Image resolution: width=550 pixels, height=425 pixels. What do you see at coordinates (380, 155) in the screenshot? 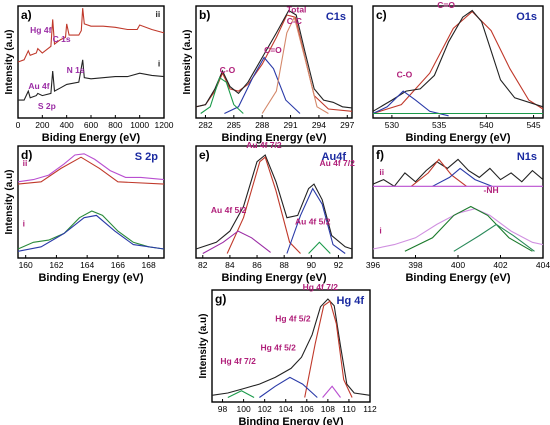
I see `panel-label: f)` at bounding box center [380, 155].